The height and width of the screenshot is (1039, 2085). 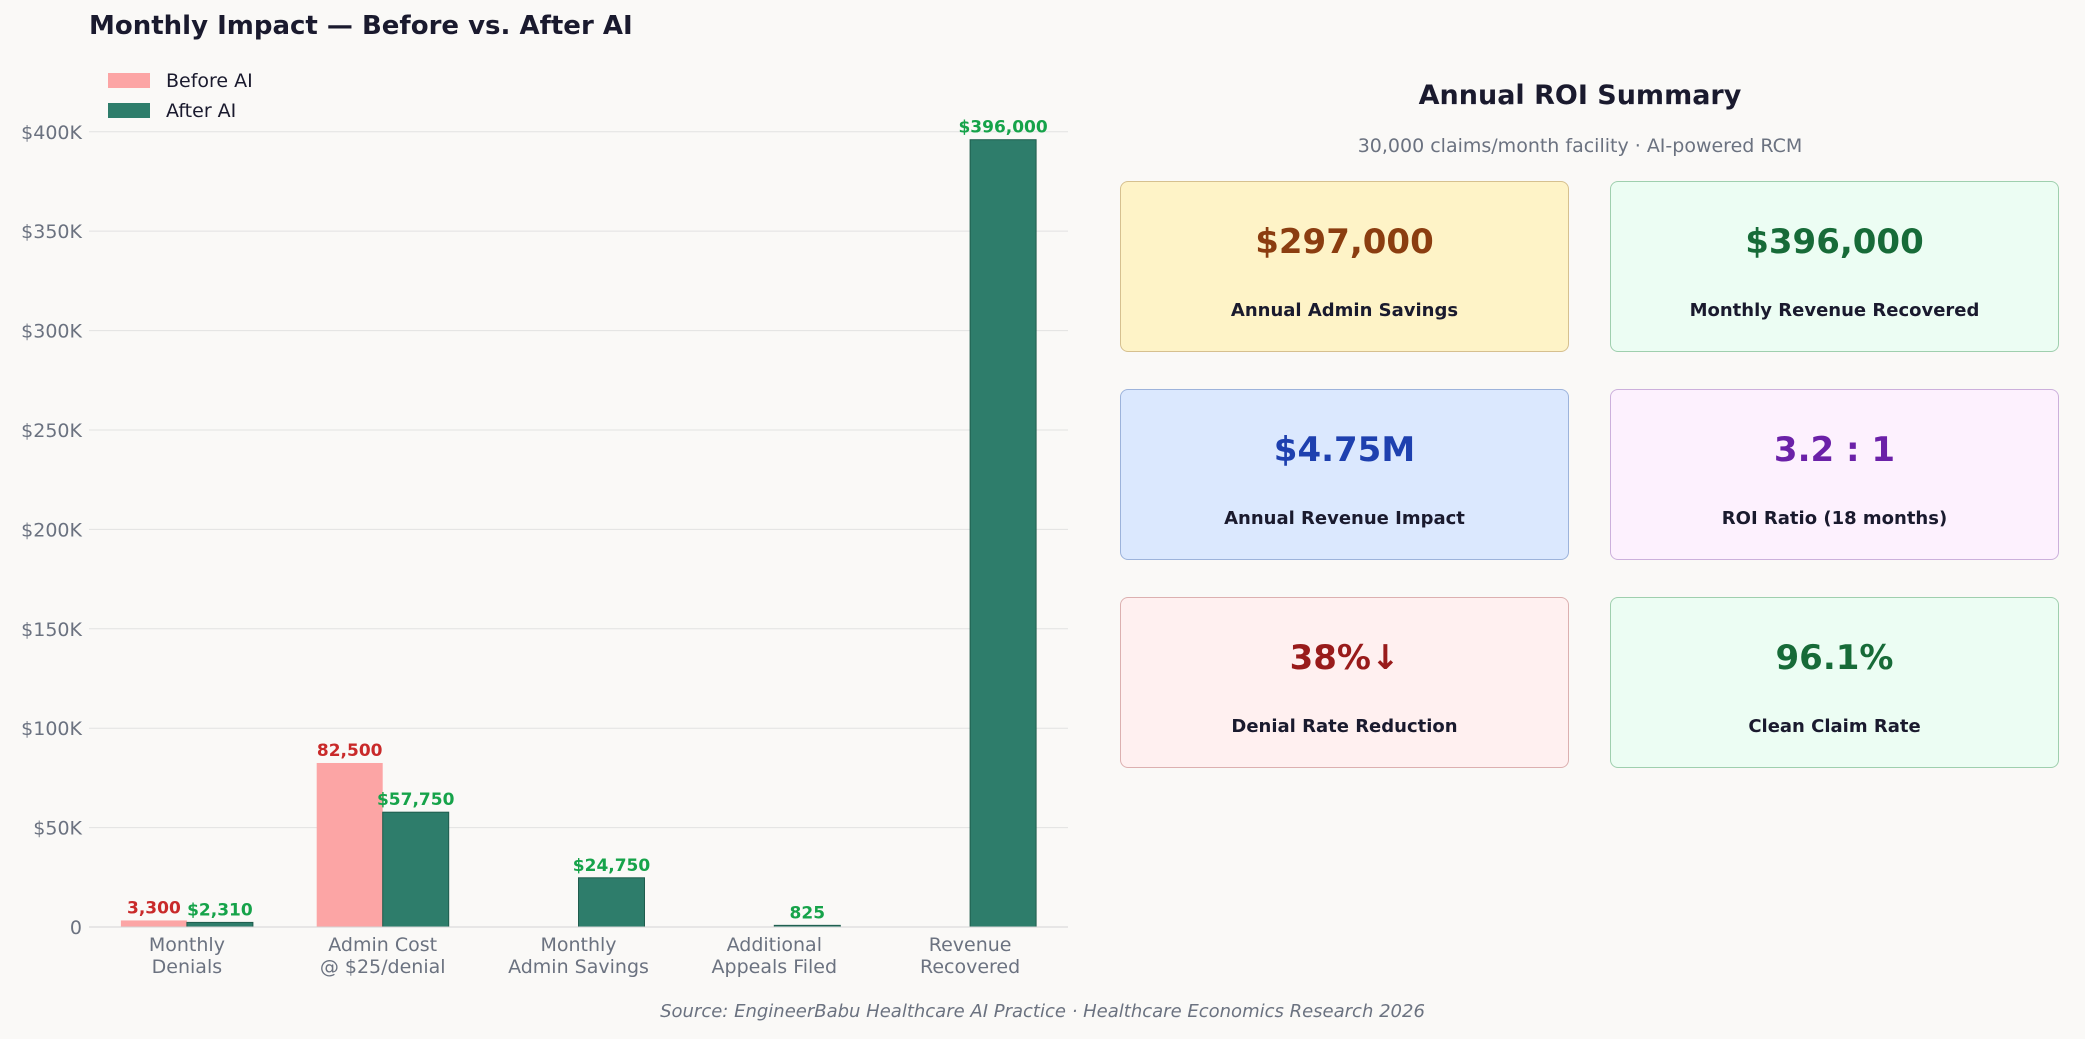 I want to click on y-tick-label: $150K, so click(x=51, y=630).